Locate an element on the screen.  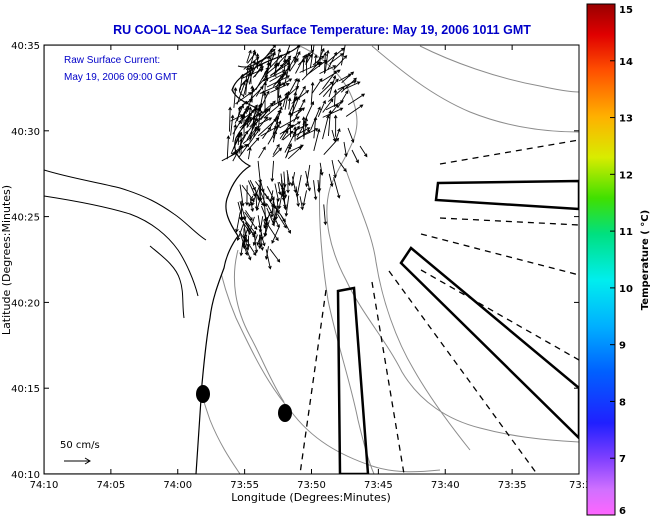
x-tick-label: 73:55 is located at coordinates (244, 485).